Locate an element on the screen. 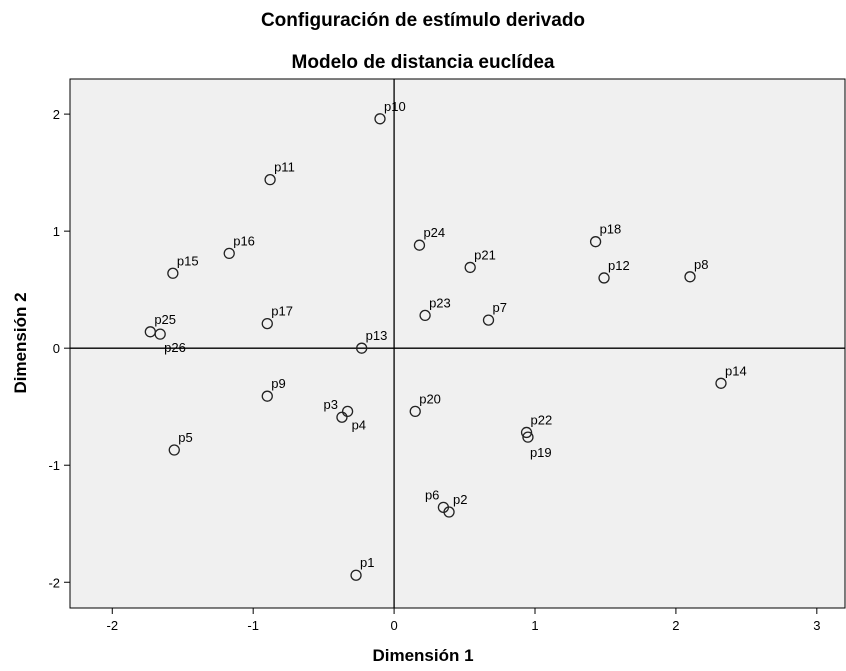  data-point-p12: p12 is located at coordinates (614, 271).